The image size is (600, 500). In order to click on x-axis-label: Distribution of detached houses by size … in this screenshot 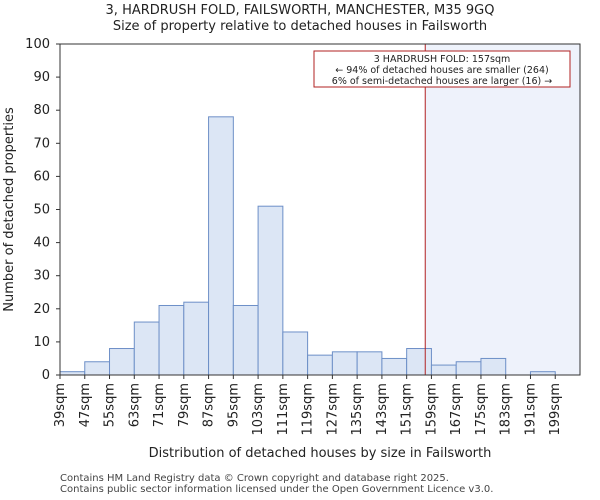, I will do `click(320, 453)`.